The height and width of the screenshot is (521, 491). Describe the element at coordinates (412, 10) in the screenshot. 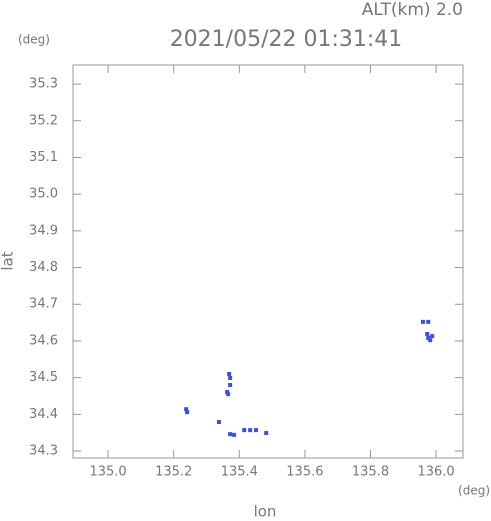

I see `altitude-label: ALT(km) 2.0` at that location.